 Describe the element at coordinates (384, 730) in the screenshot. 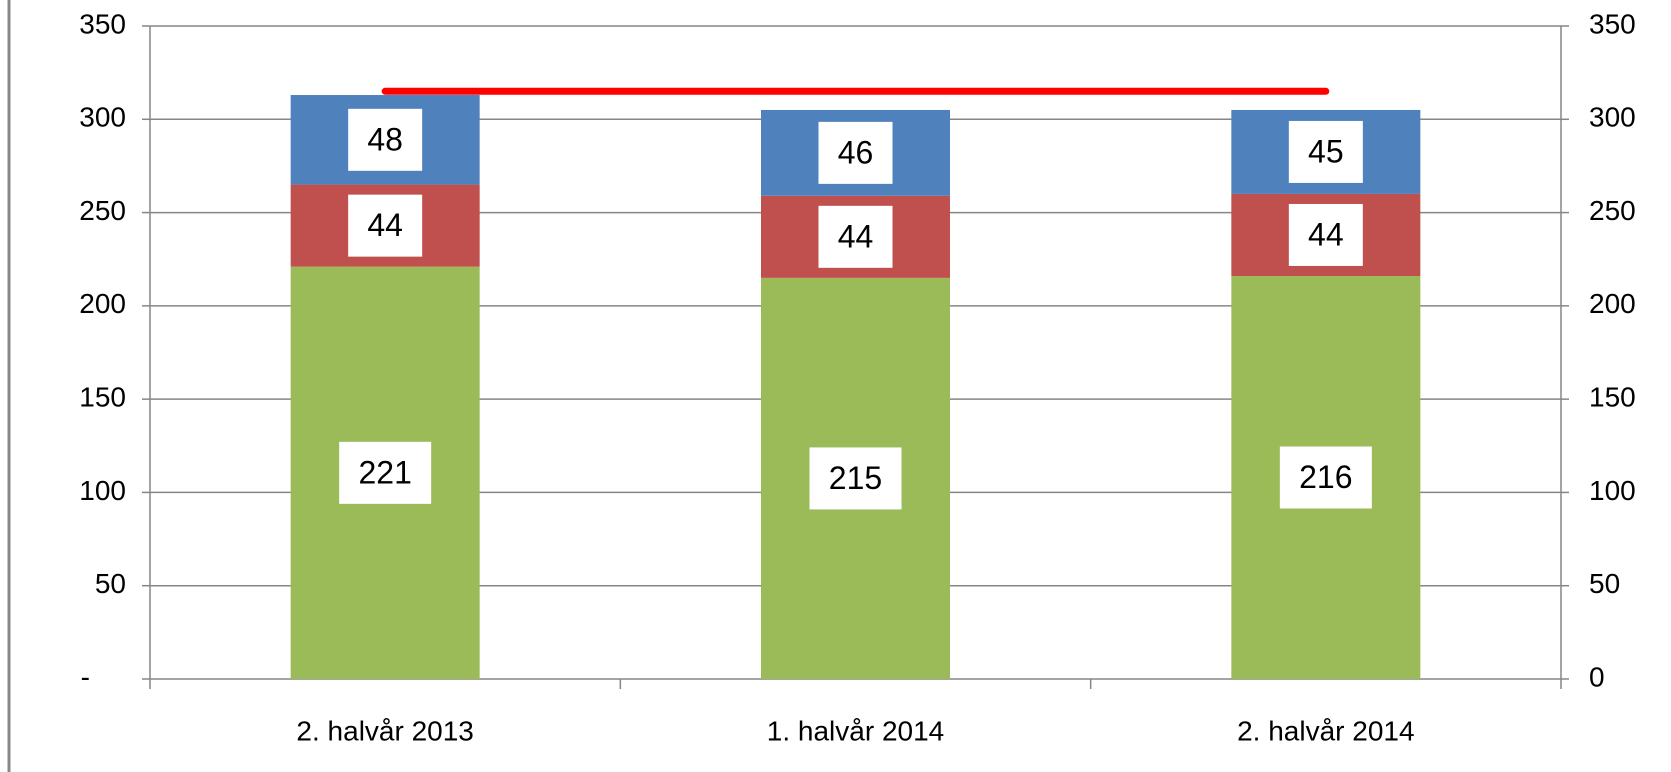

I see `x-tick-label: 2. halvår 2013` at that location.